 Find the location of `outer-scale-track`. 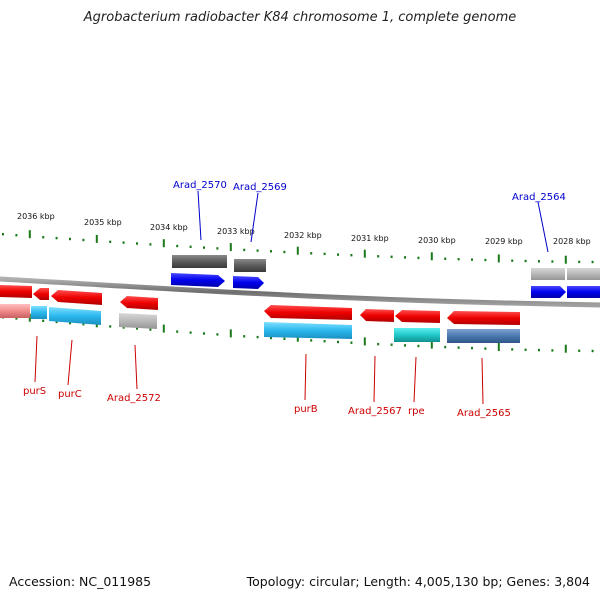

outer-scale-track is located at coordinates (298, 247).